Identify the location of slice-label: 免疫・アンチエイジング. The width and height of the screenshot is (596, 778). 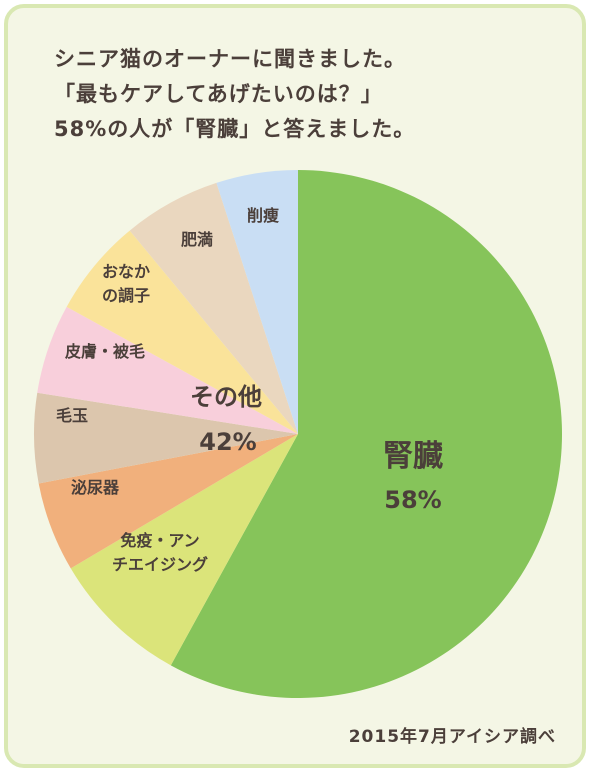
(160, 552).